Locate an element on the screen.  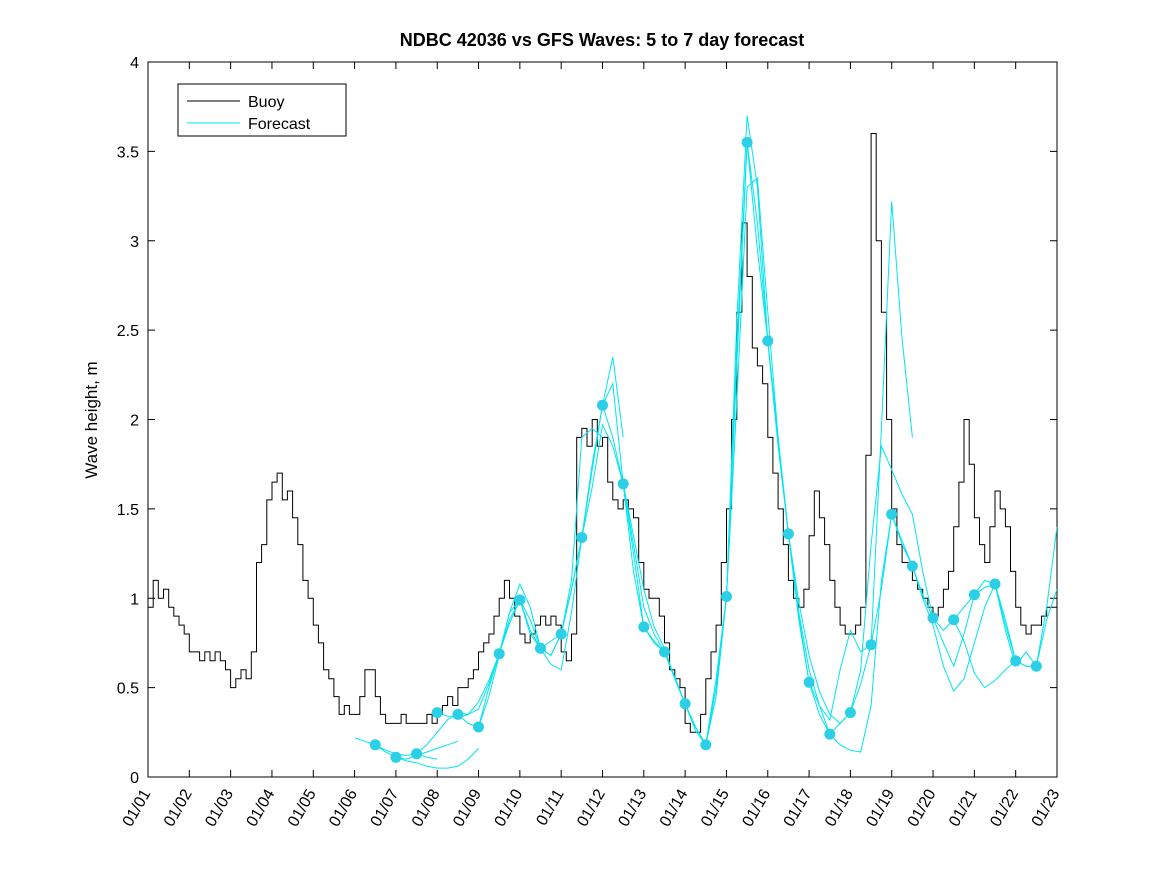
x-tick-label: 01/10 is located at coordinates (509, 807).